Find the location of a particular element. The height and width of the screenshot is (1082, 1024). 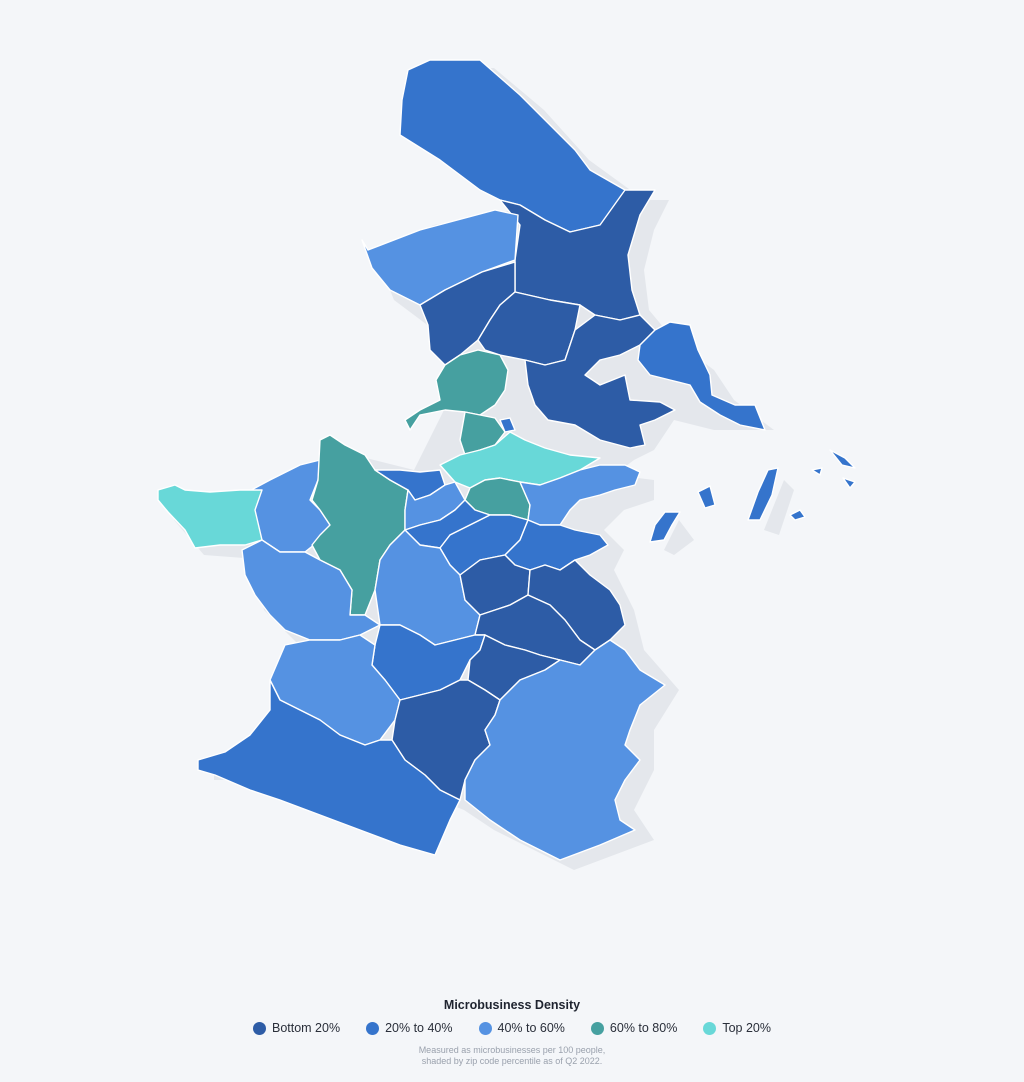

zip-region-northwest is located at coordinates (440, 257).